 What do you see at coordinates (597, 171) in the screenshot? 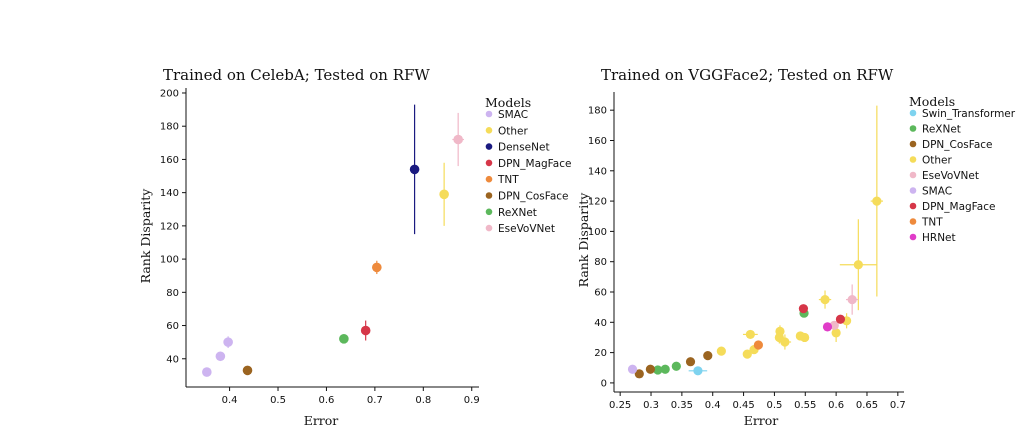
I see `y-tick-label: 140` at bounding box center [597, 171].